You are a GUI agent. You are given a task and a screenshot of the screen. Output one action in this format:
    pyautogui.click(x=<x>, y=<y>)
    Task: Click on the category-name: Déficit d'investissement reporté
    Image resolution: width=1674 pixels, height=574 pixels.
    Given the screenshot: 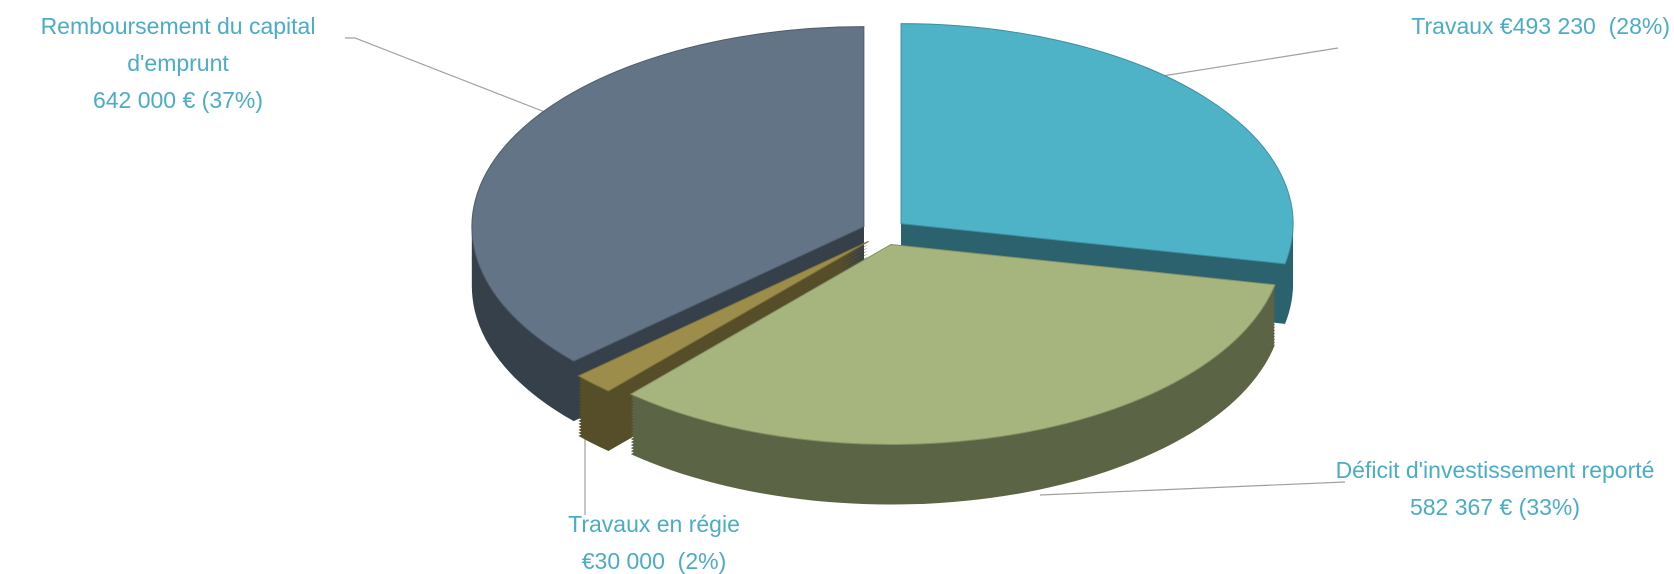 What is the action you would take?
    pyautogui.click(x=1495, y=470)
    